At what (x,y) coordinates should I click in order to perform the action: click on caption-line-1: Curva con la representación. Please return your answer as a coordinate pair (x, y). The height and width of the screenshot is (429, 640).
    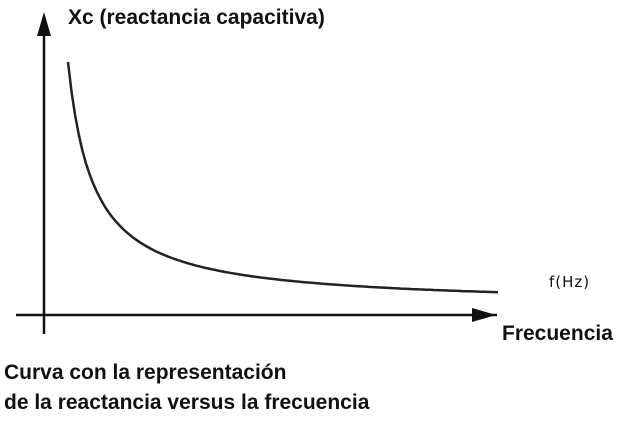
    Looking at the image, I should click on (145, 372).